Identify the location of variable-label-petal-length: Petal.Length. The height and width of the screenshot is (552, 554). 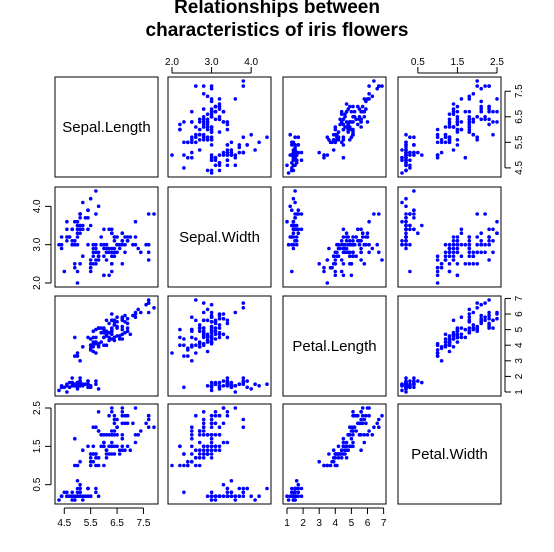
(334, 346).